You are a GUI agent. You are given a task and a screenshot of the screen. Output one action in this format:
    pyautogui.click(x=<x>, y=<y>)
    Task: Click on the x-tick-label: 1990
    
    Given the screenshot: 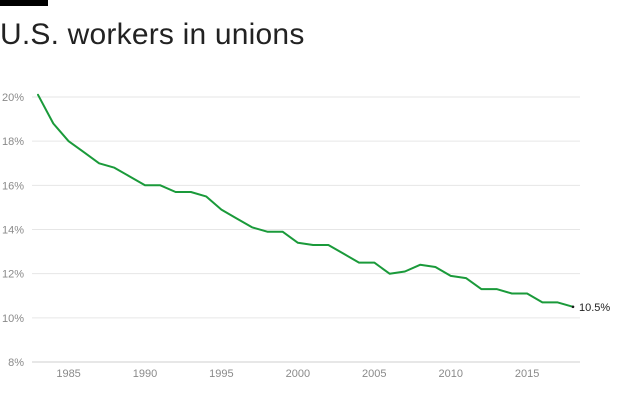 What is the action you would take?
    pyautogui.click(x=145, y=374)
    